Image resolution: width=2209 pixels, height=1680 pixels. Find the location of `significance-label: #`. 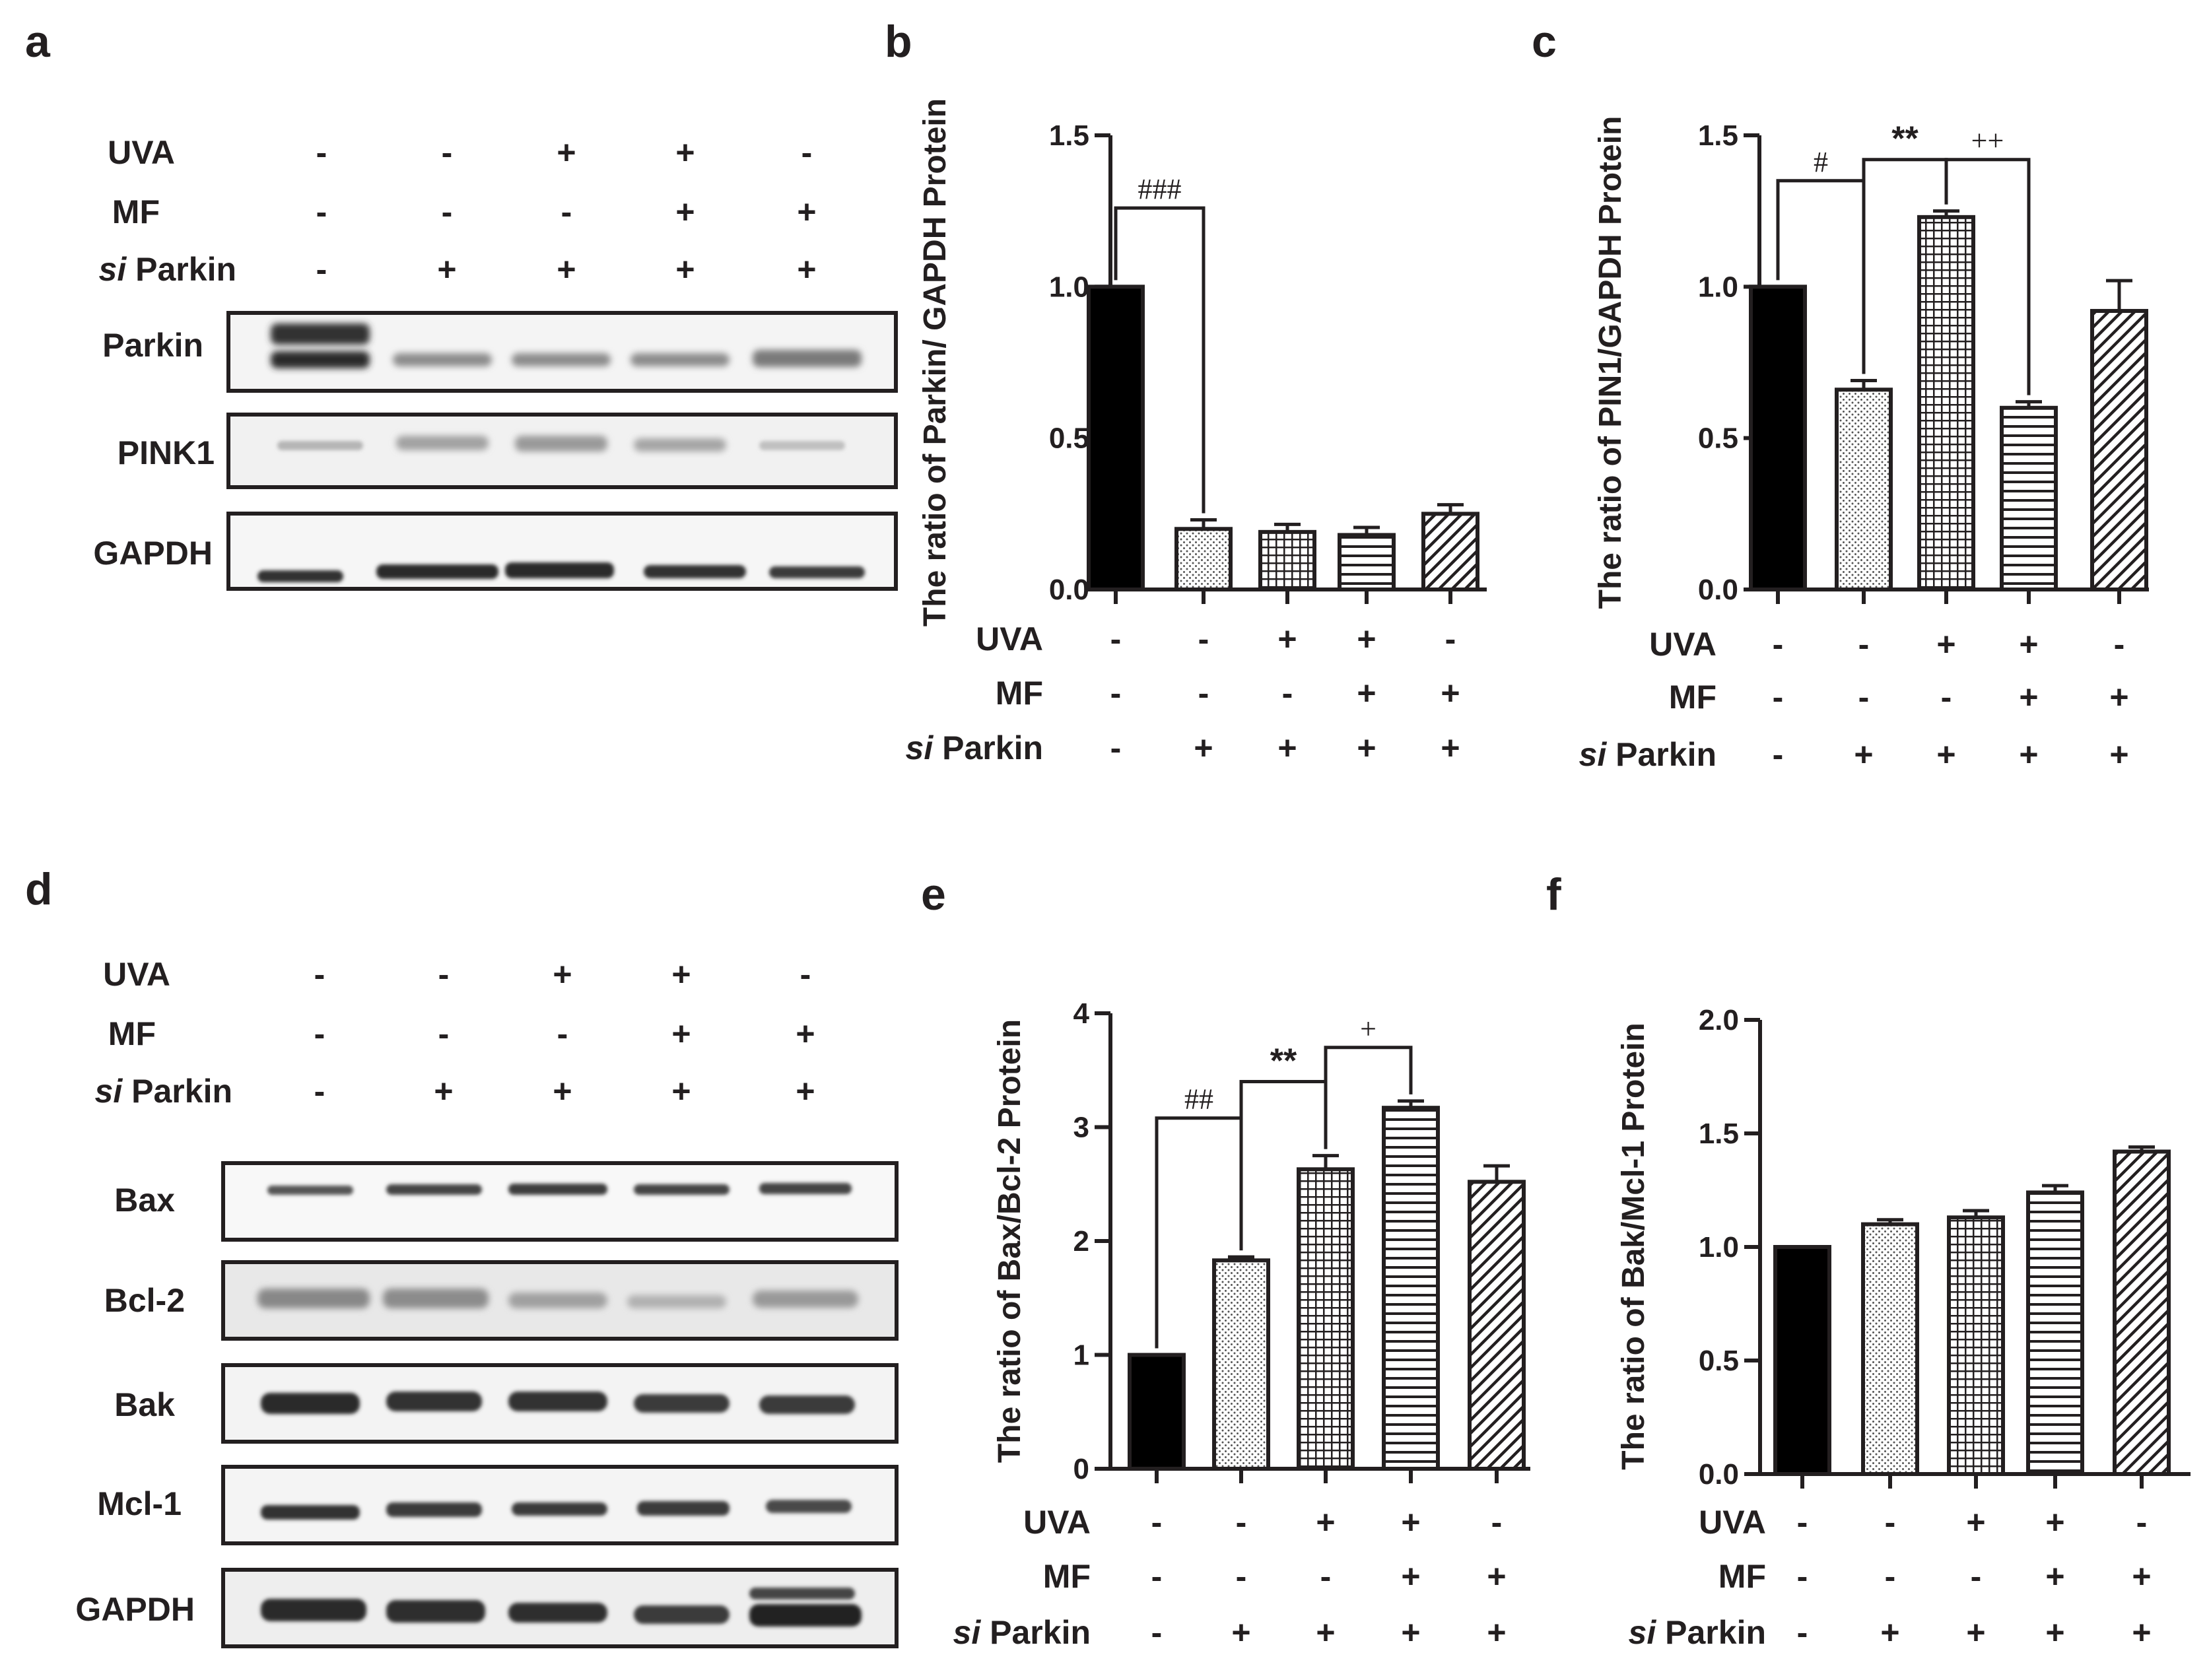

significance-label: # is located at coordinates (1821, 162).